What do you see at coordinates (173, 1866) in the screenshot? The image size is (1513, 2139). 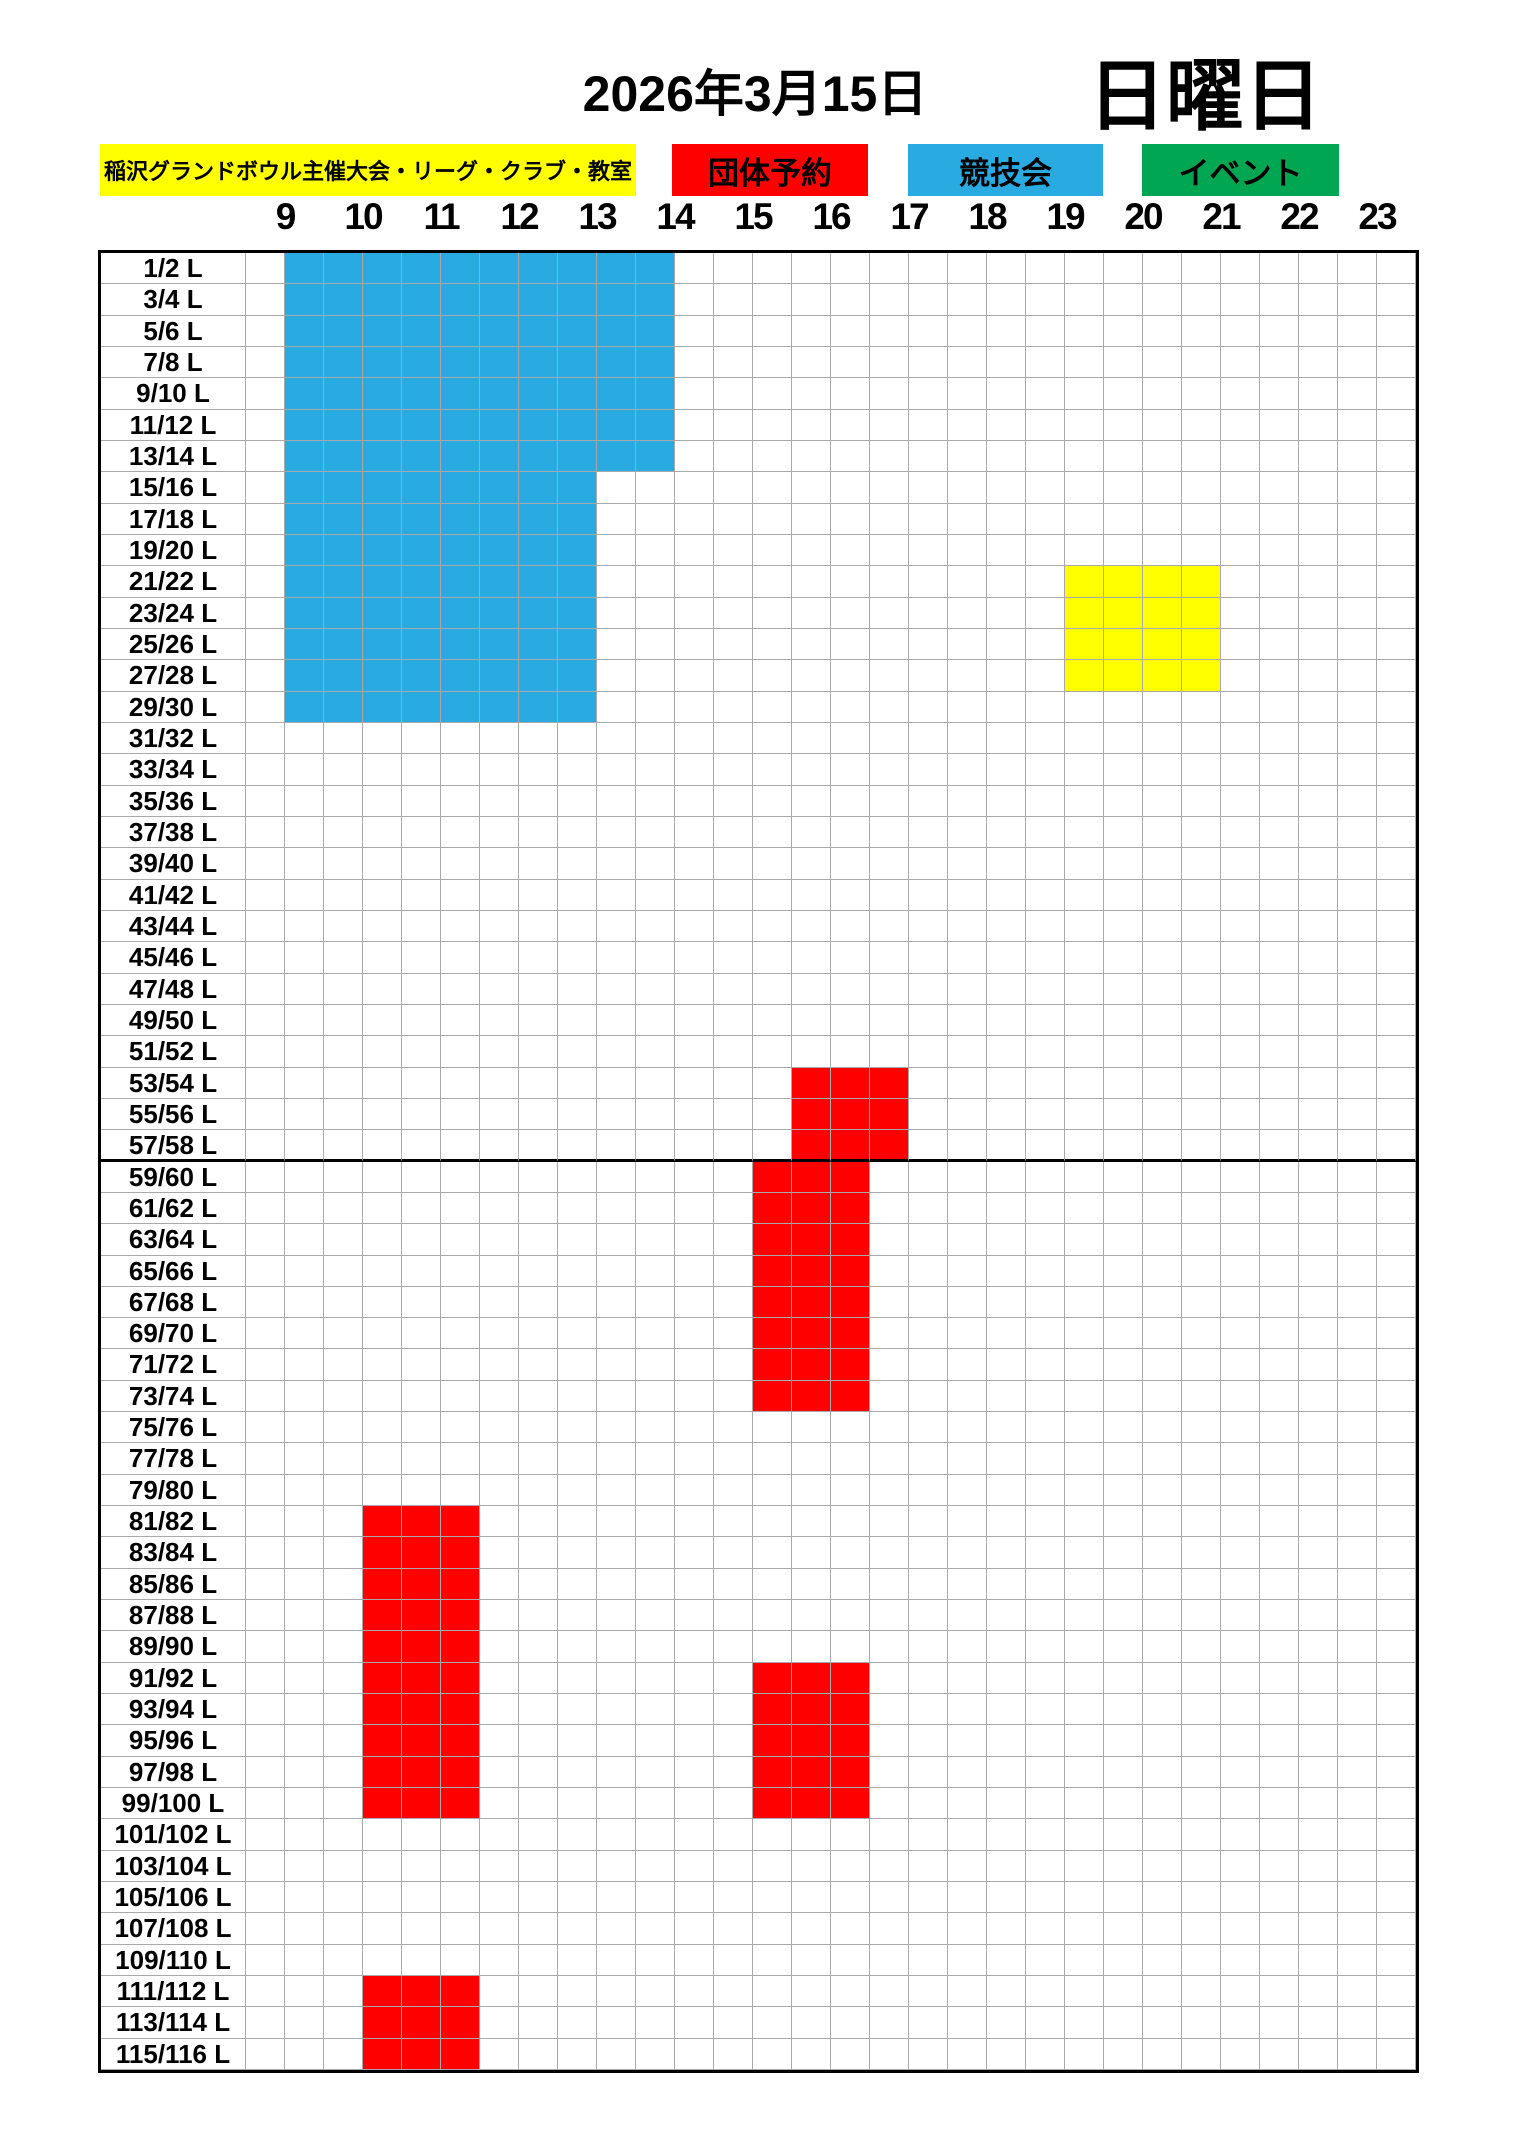 I see `lane-label: 103/104 L` at bounding box center [173, 1866].